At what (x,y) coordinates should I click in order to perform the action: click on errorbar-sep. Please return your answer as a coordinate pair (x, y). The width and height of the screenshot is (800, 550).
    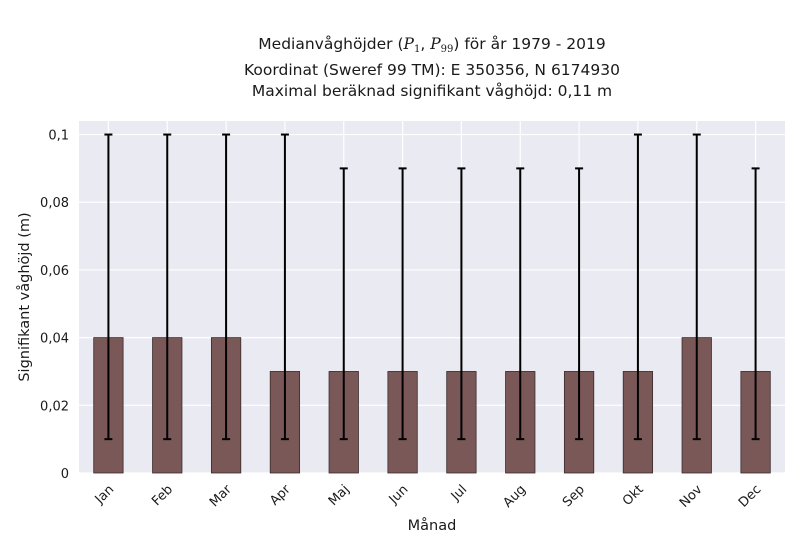
    Looking at the image, I should click on (579, 304).